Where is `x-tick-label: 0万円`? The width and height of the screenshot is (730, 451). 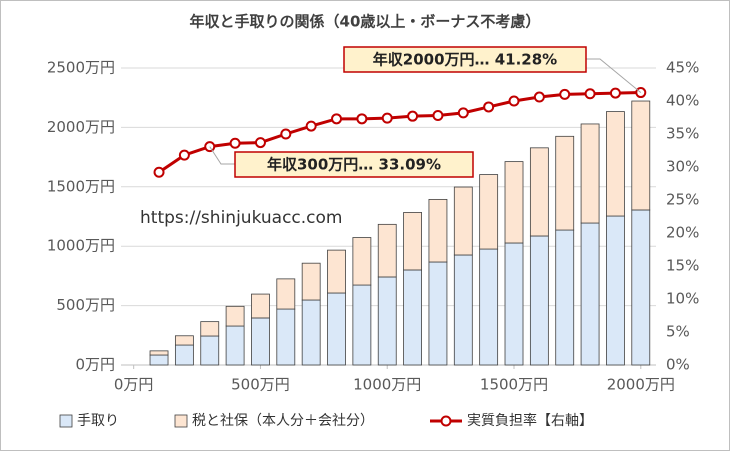 x-tick-label: 0万円 is located at coordinates (134, 385).